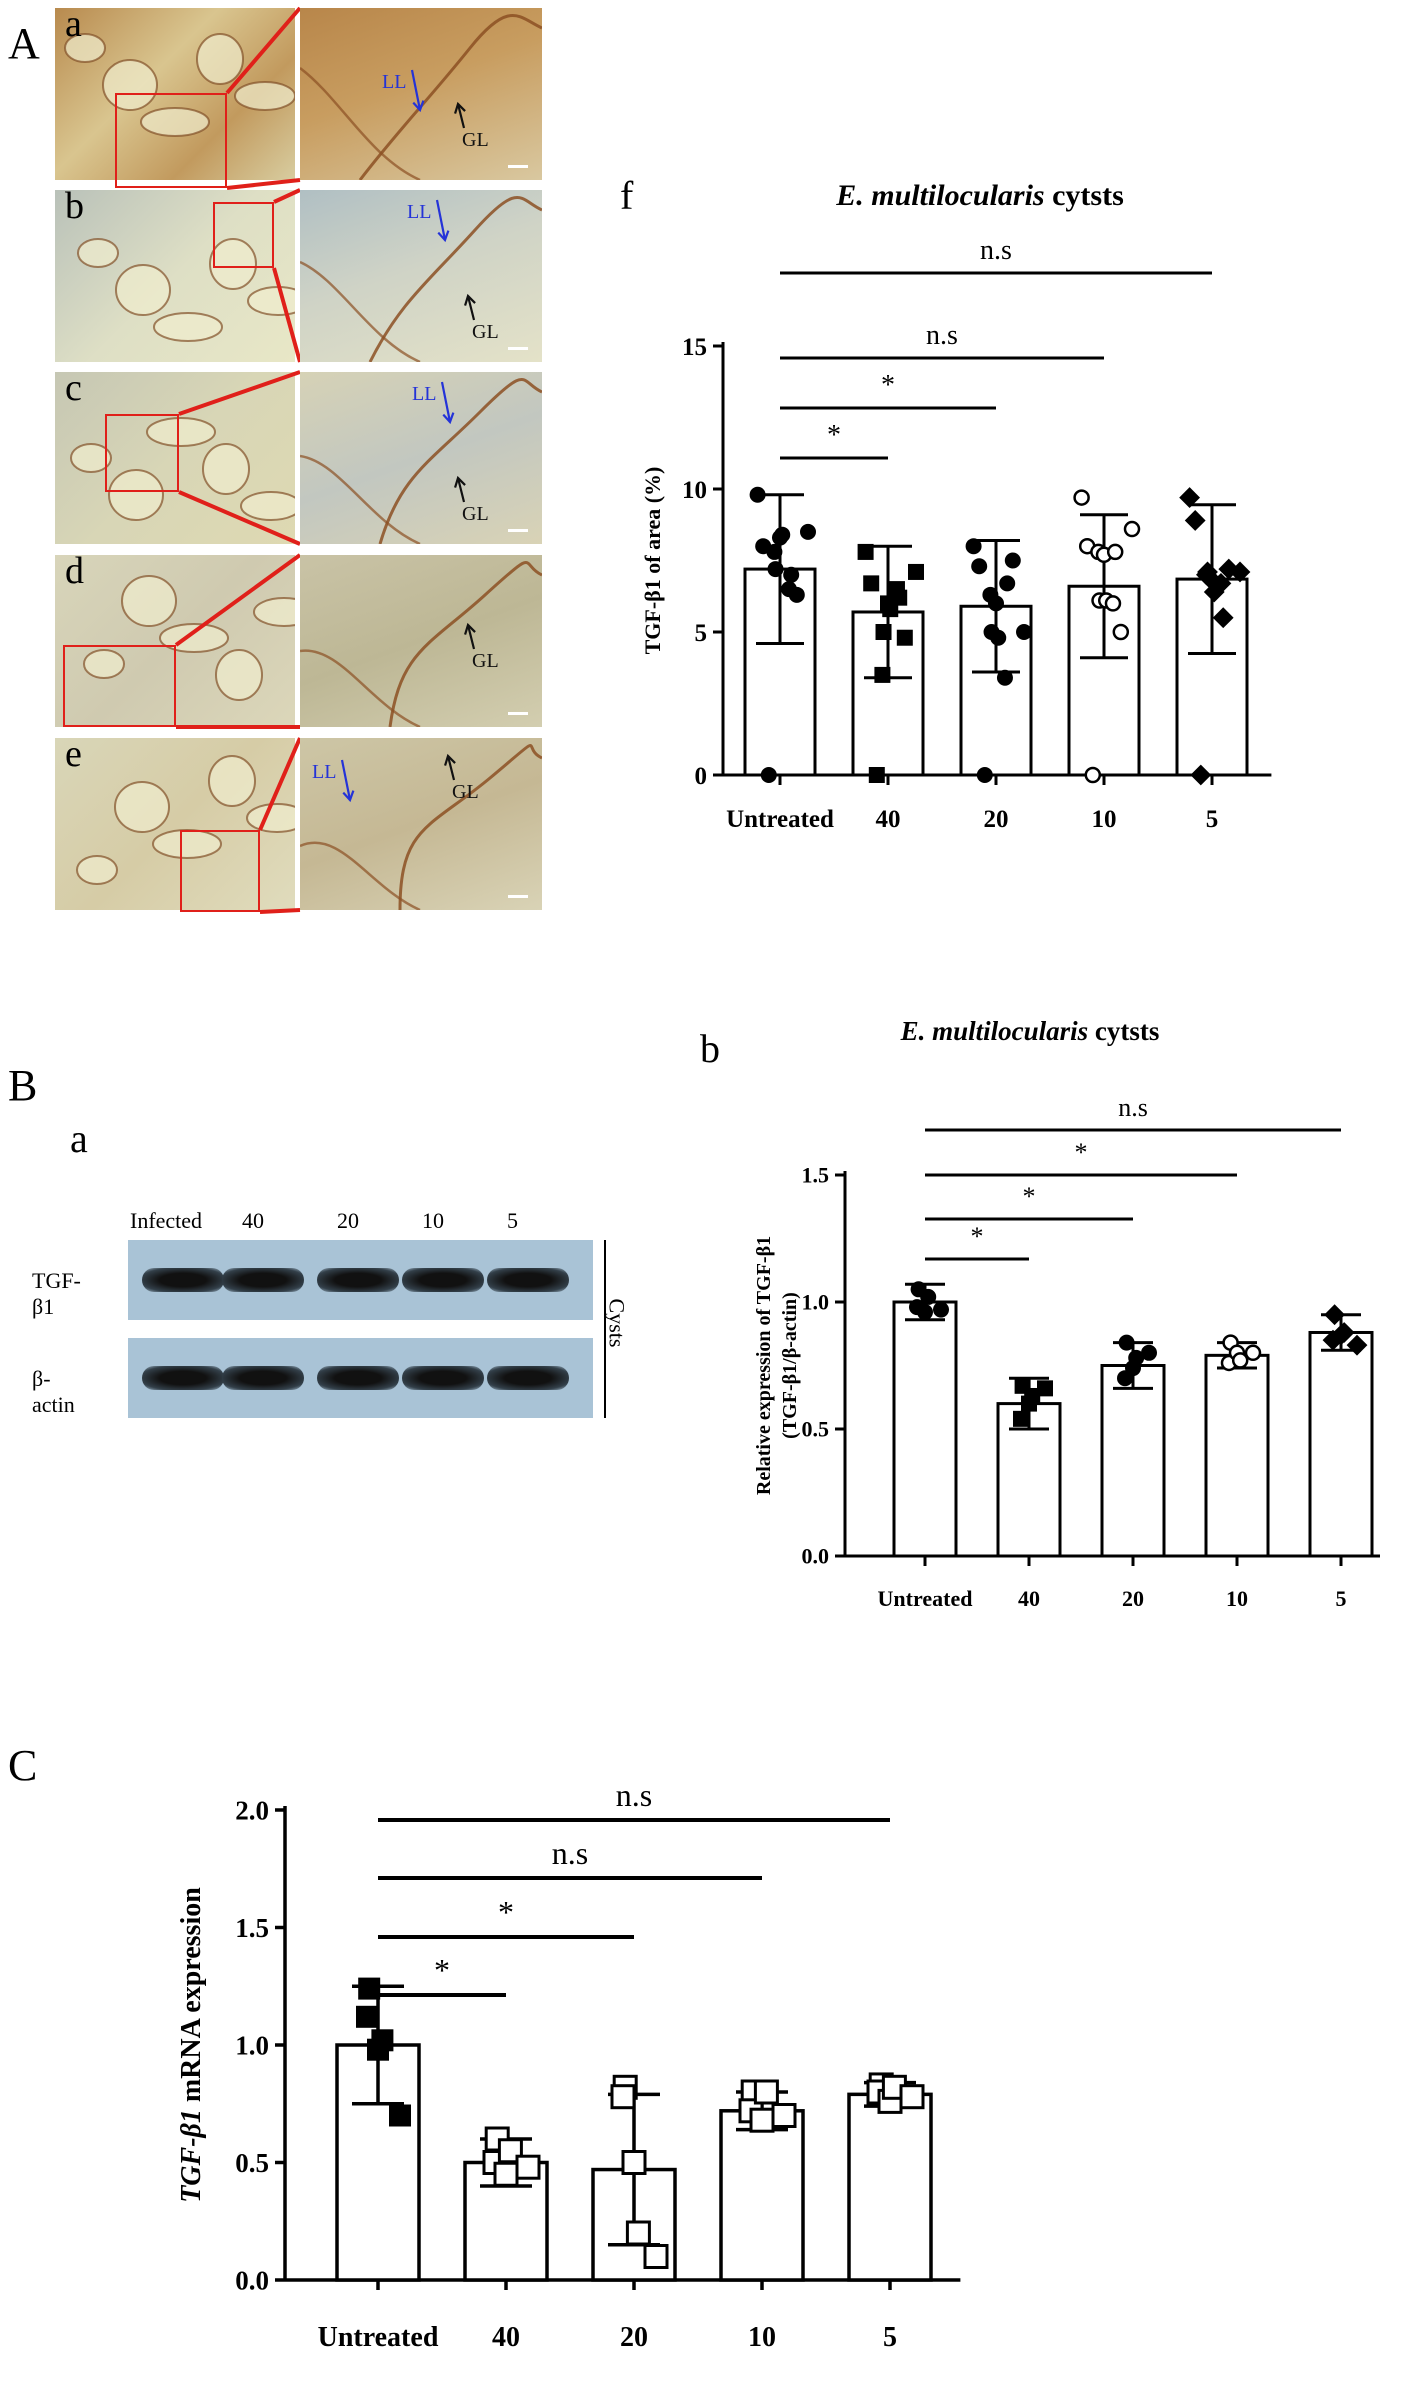 This screenshot has height=2401, width=1418. Describe the element at coordinates (764, 1365) in the screenshot. I see `y-axis-label: Relative expression of TGF-β1` at that location.